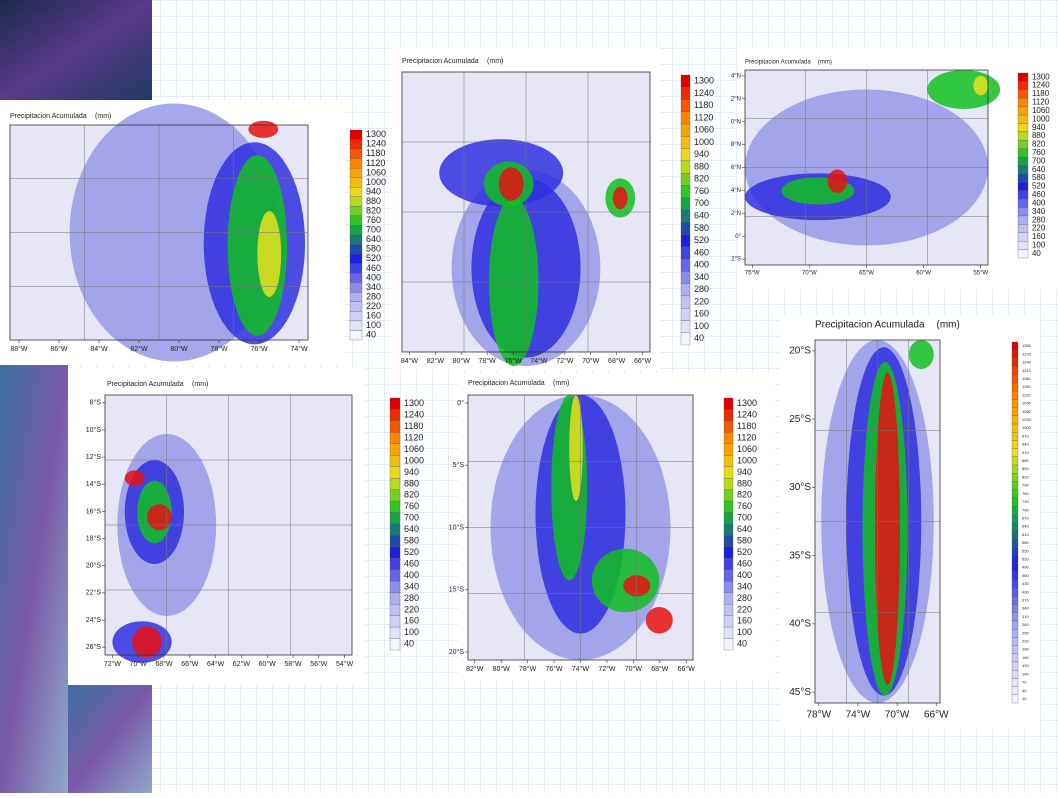 This screenshot has width=1058, height=798. Describe the element at coordinates (1025, 550) in the screenshot. I see `colorbar-label: 550` at that location.